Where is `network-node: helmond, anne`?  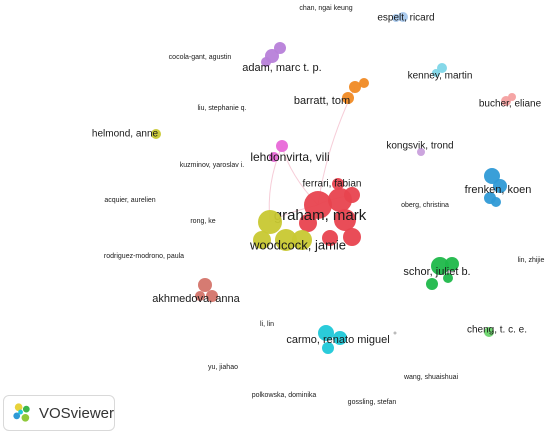
network-node: helmond, anne is located at coordinates (126, 134).